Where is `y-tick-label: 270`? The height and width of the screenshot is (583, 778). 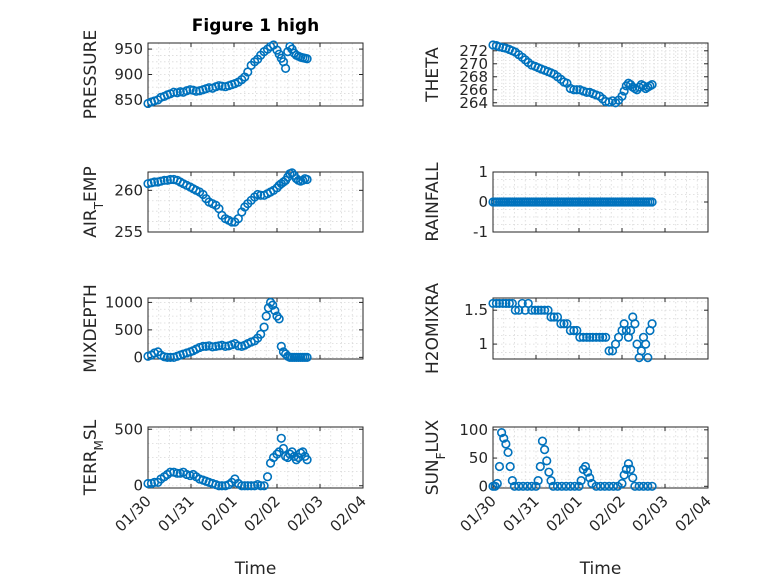
y-tick-label: 270 is located at coordinates (473, 64).